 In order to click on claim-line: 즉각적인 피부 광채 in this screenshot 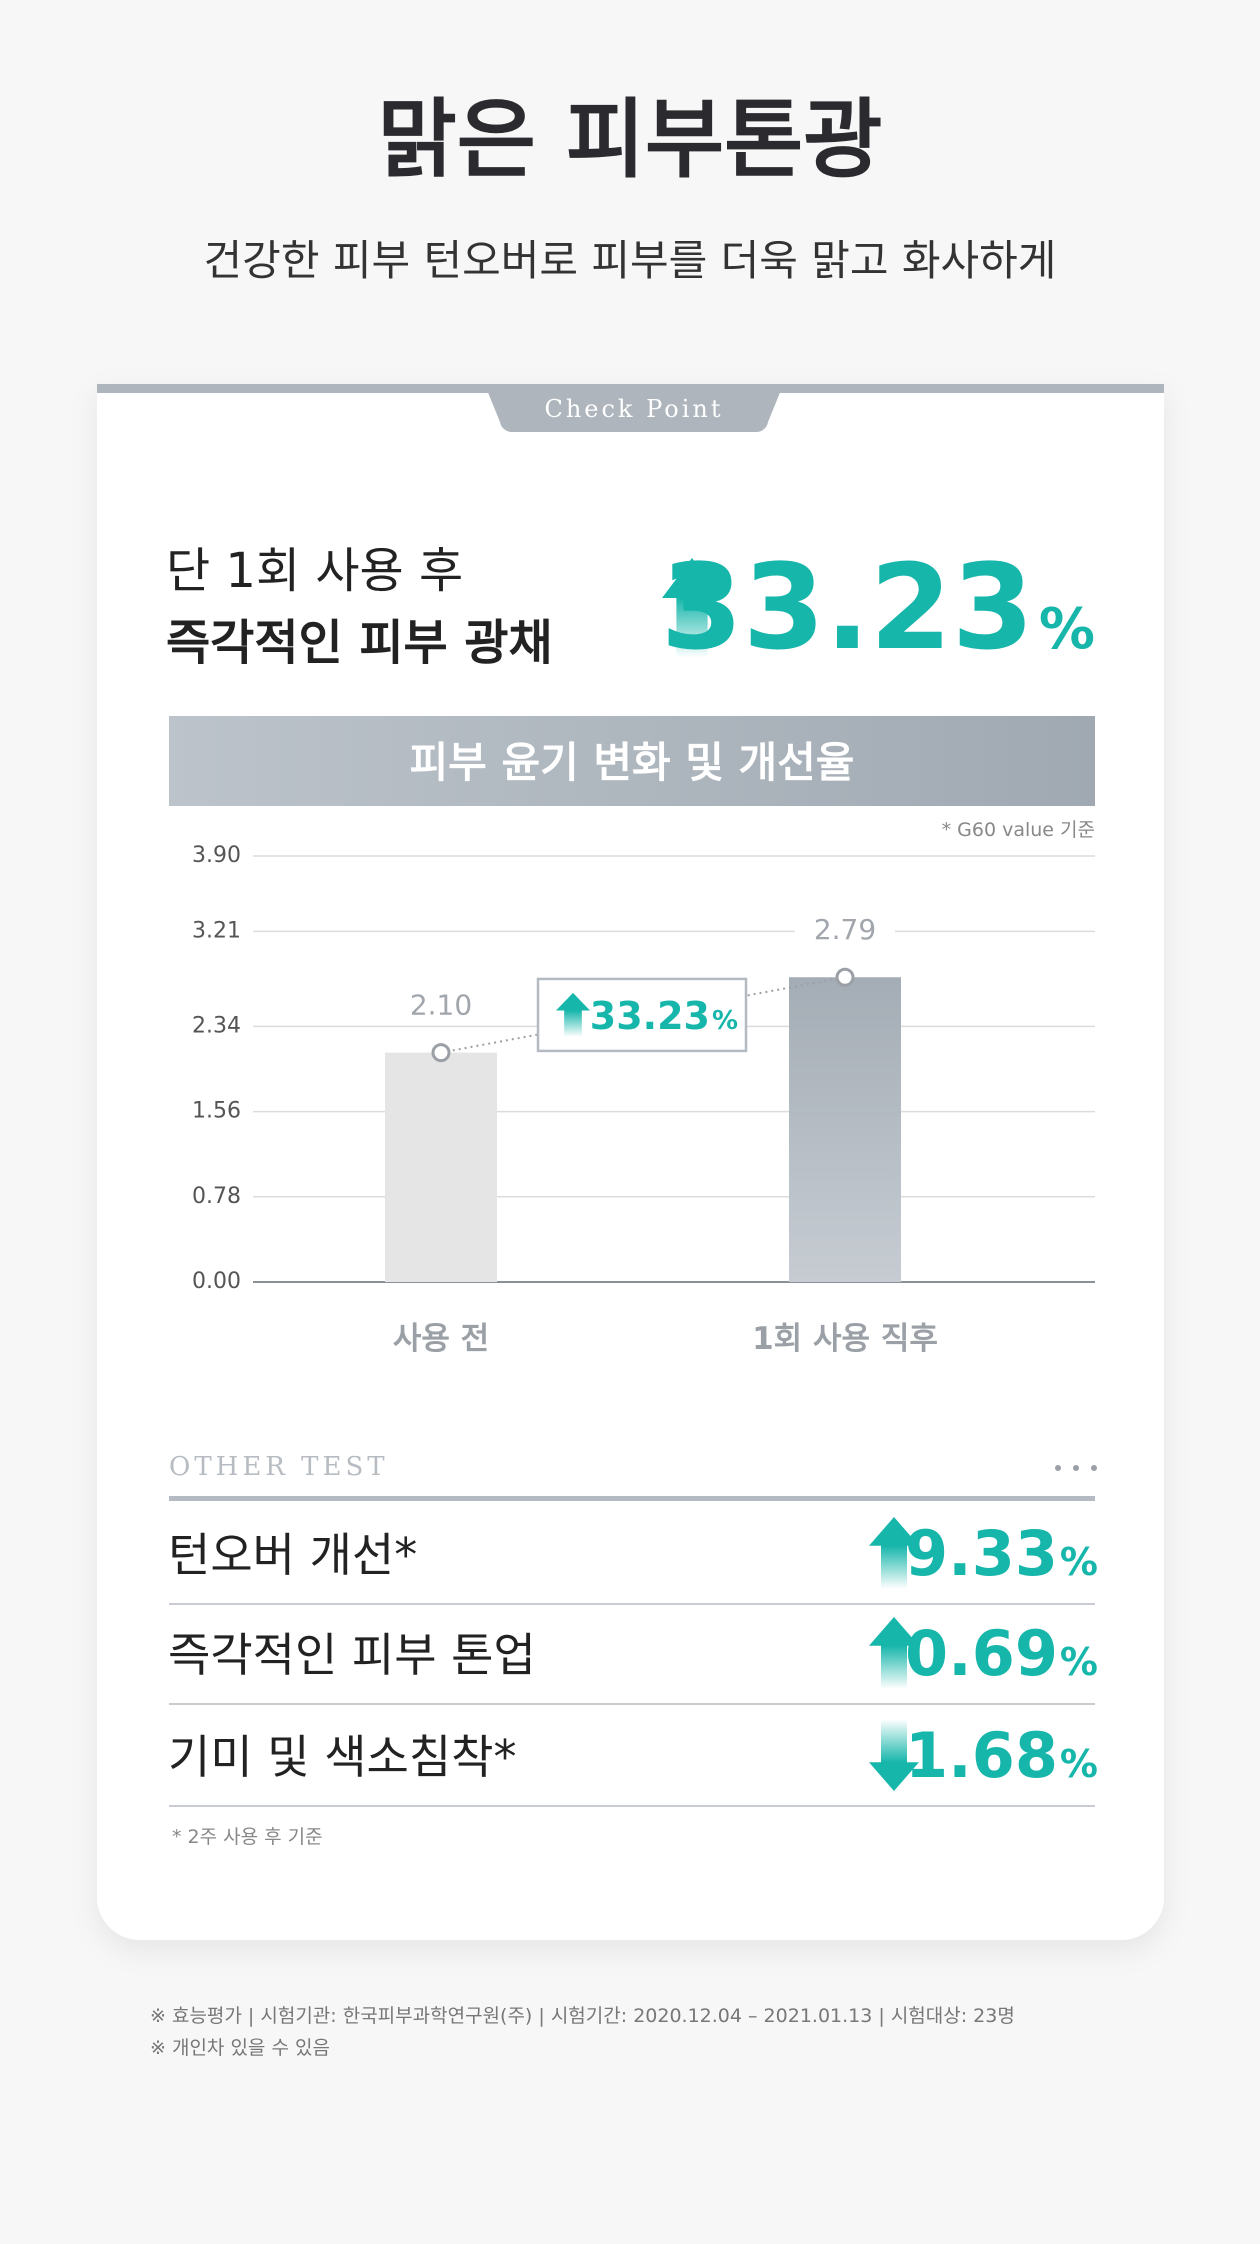, I will do `click(359, 643)`.